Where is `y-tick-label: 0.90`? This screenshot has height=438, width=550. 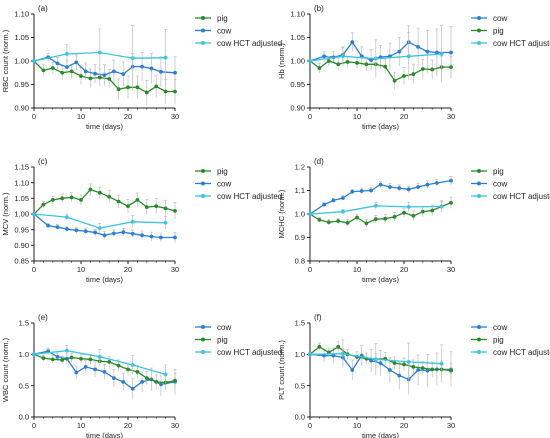 y-tick-label: 0.90 is located at coordinates (21, 245).